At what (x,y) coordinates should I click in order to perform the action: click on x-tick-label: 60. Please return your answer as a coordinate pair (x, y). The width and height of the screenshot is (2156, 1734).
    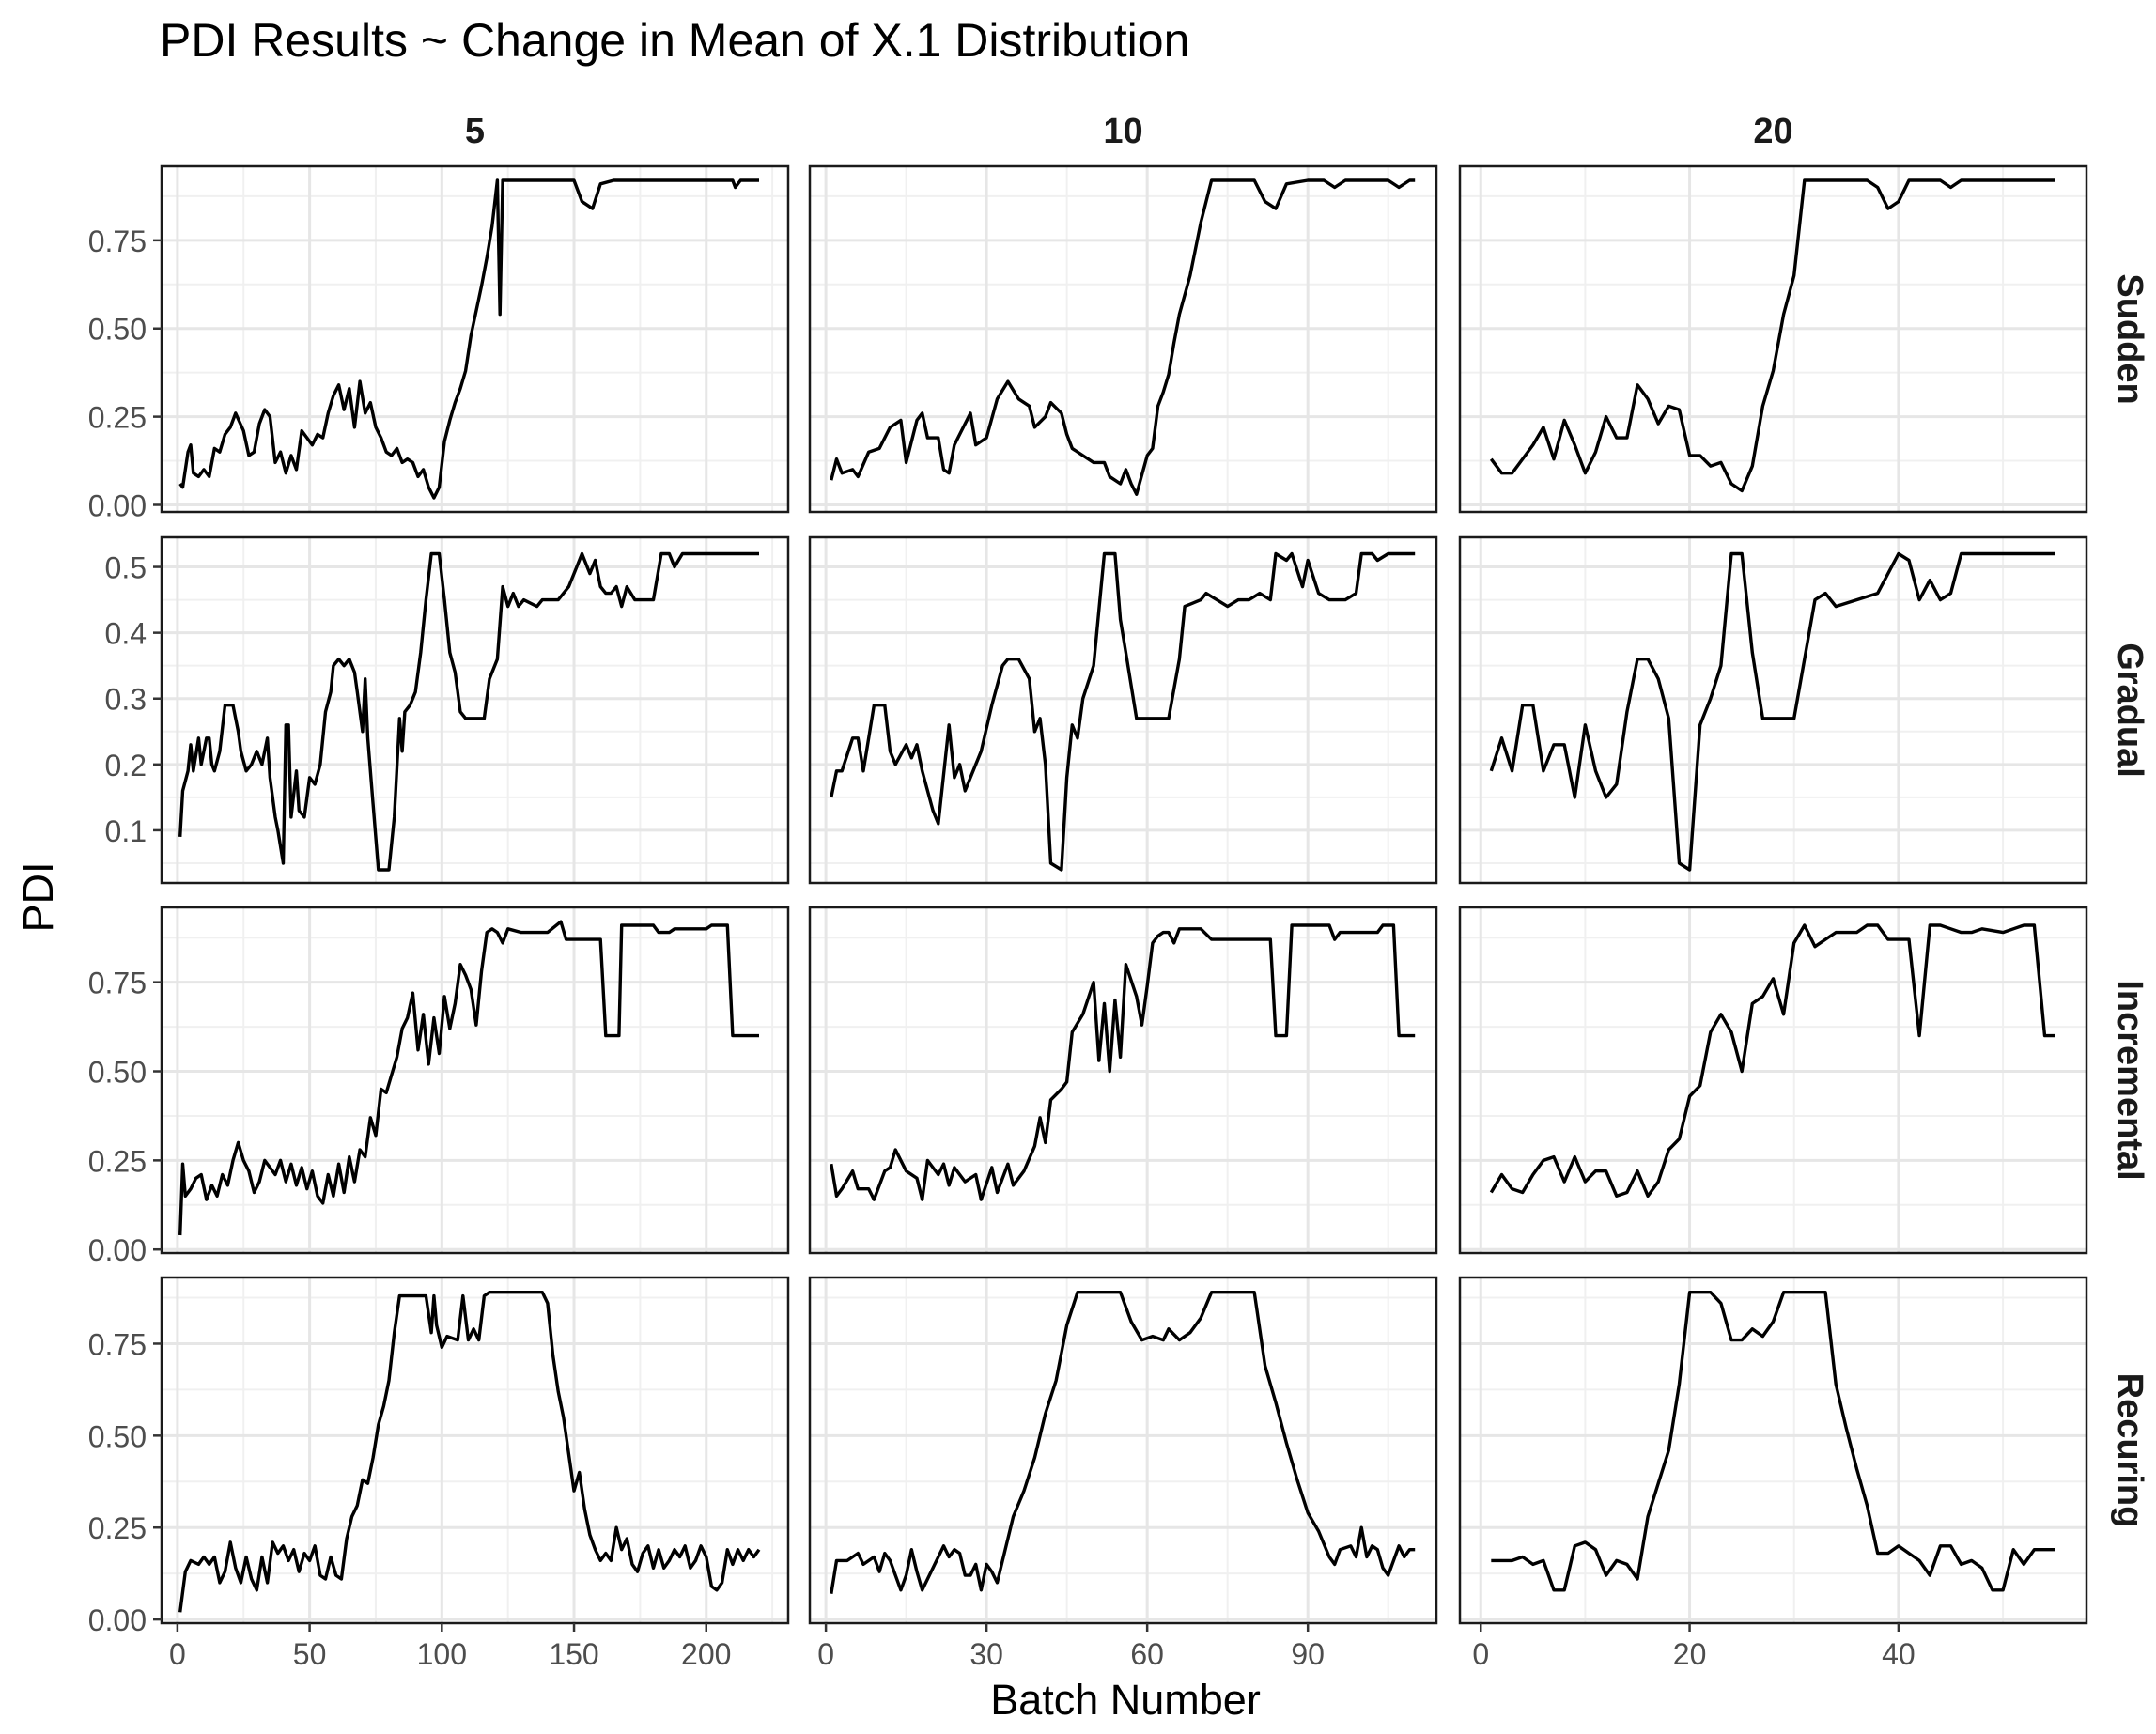
    Looking at the image, I should click on (1147, 1654).